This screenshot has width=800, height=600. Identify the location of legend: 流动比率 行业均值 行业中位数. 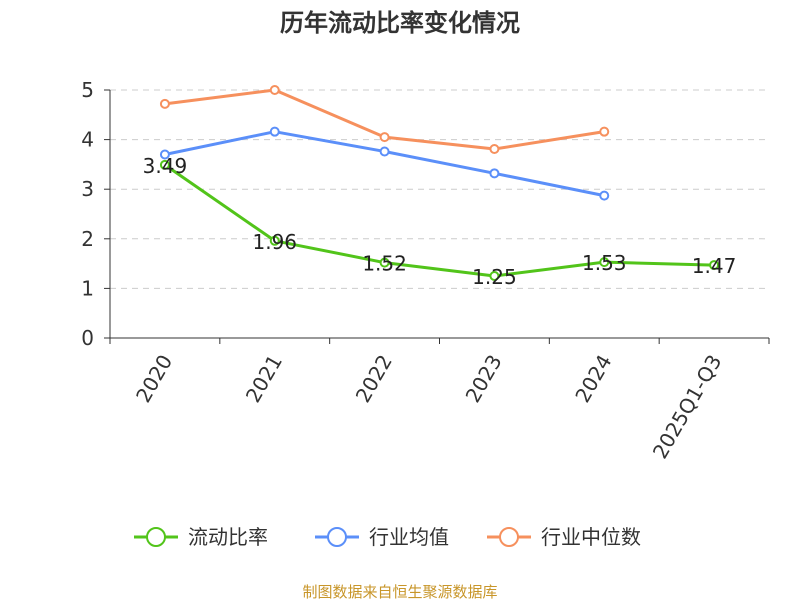
(387, 537).